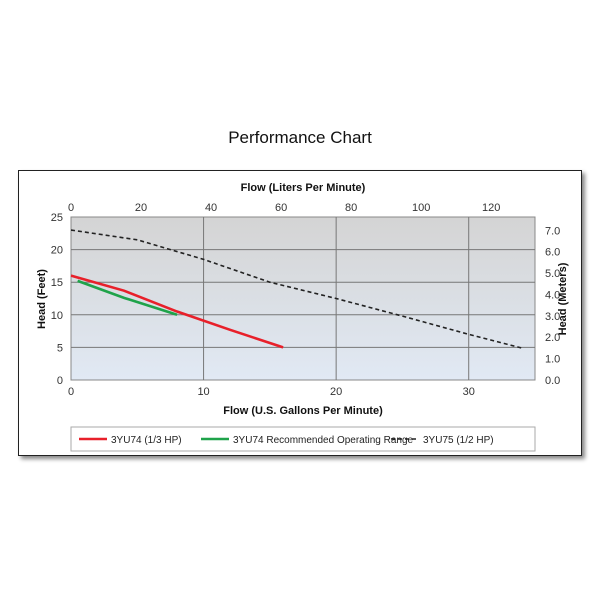 This screenshot has width=600, height=600. Describe the element at coordinates (57, 316) in the screenshot. I see `y-tick-label: 10` at that location.